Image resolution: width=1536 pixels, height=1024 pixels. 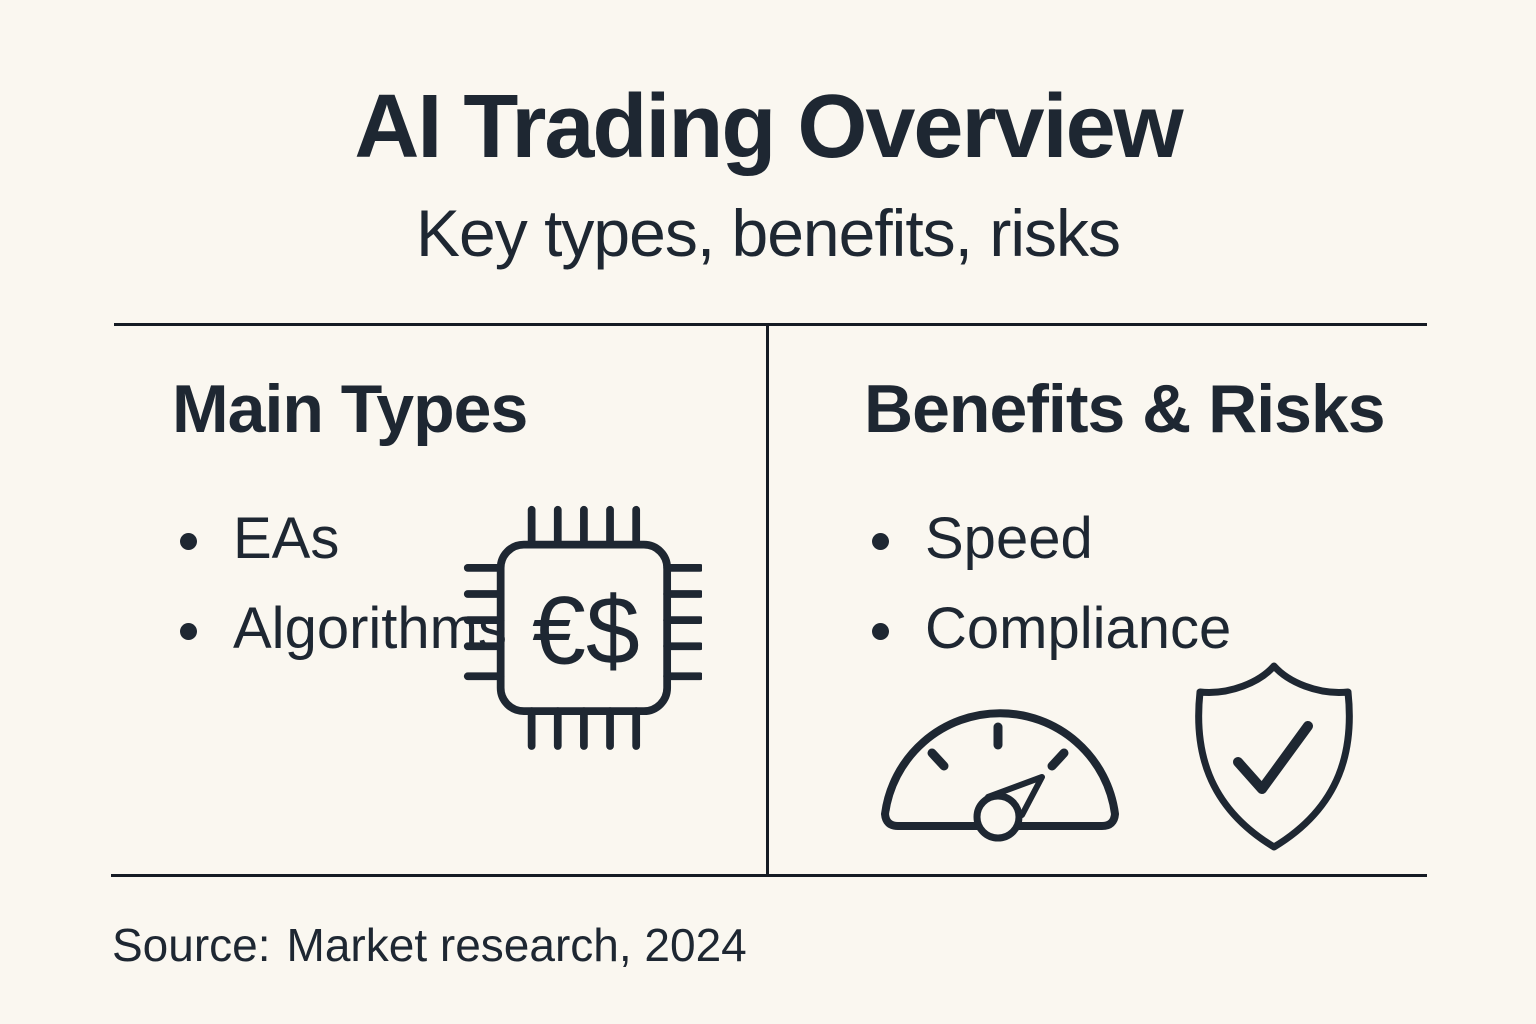 I want to click on list-item-label: EAs, so click(x=286, y=538).